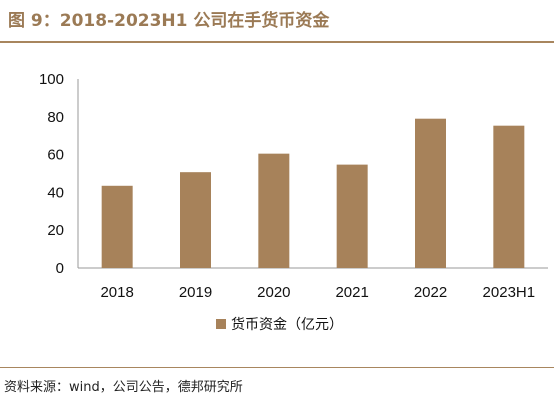 The image size is (554, 412). Describe the element at coordinates (352, 216) in the screenshot. I see `bar-2021` at that location.